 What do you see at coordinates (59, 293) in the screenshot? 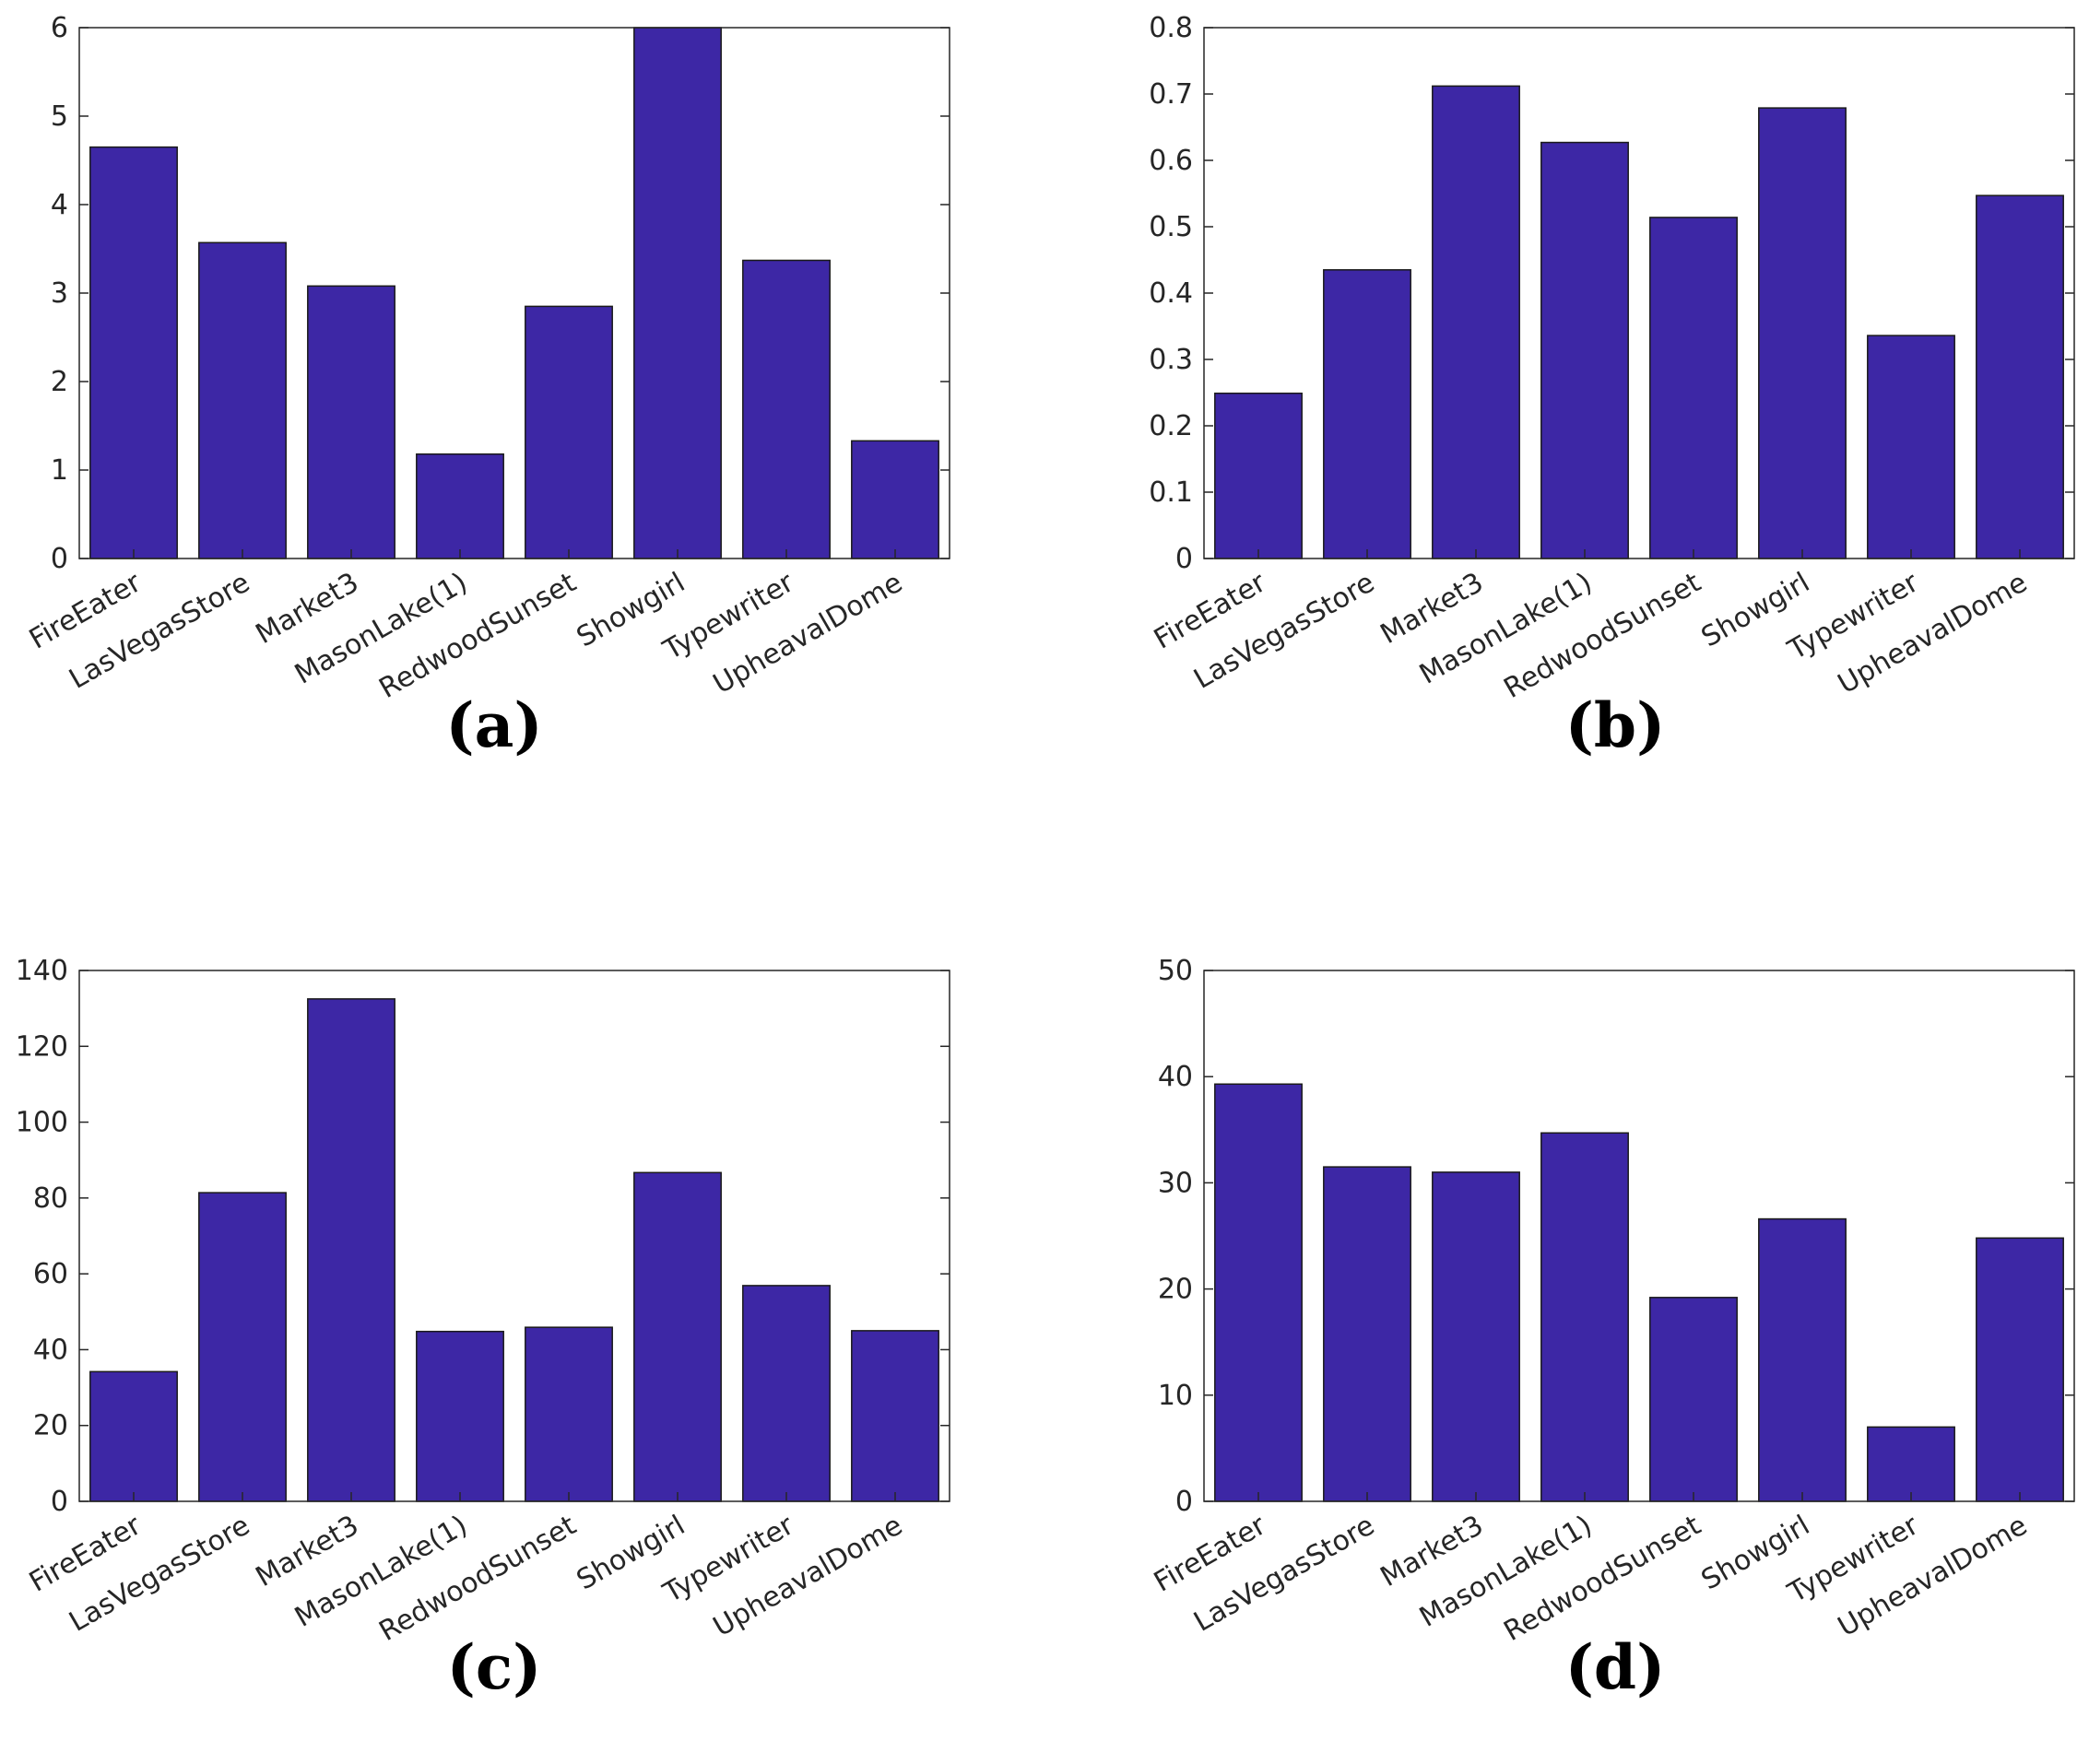
I see `y-tick-label: 3` at bounding box center [59, 293].